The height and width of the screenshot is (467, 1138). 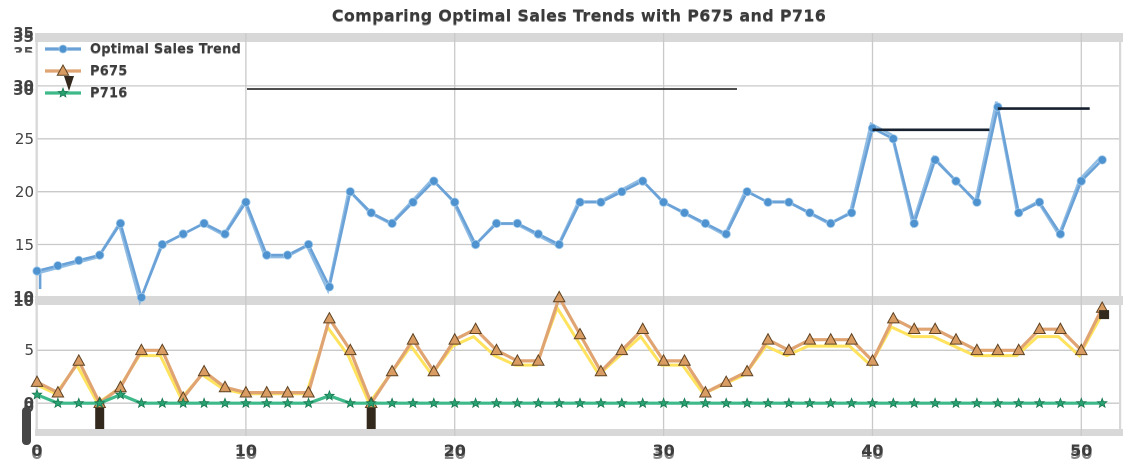 I want to click on x-tick-label: 30, so click(x=663, y=450).